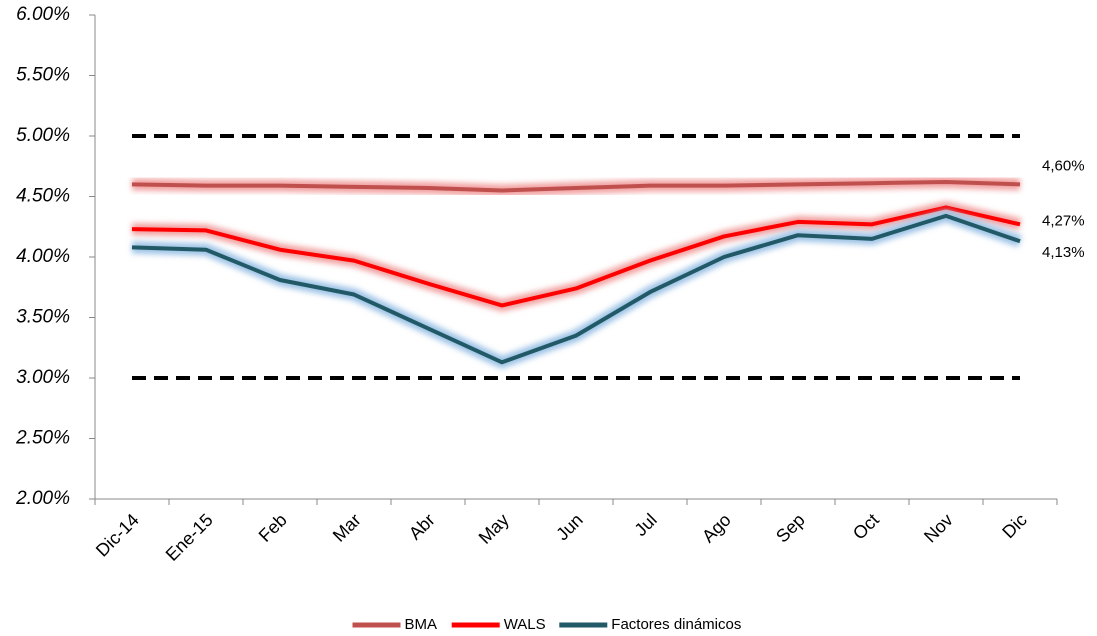 This screenshot has width=1097, height=636. I want to click on y-tick-label: 3.00%, so click(43, 377).